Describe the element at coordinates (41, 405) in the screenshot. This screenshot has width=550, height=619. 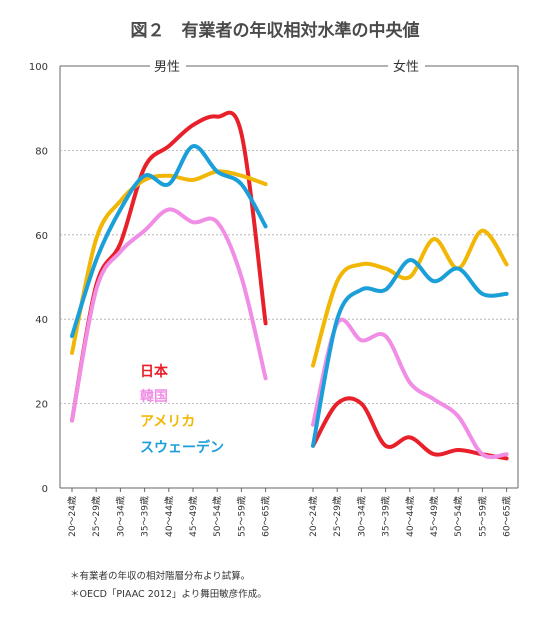
I see `y-tick-label: 20` at that location.